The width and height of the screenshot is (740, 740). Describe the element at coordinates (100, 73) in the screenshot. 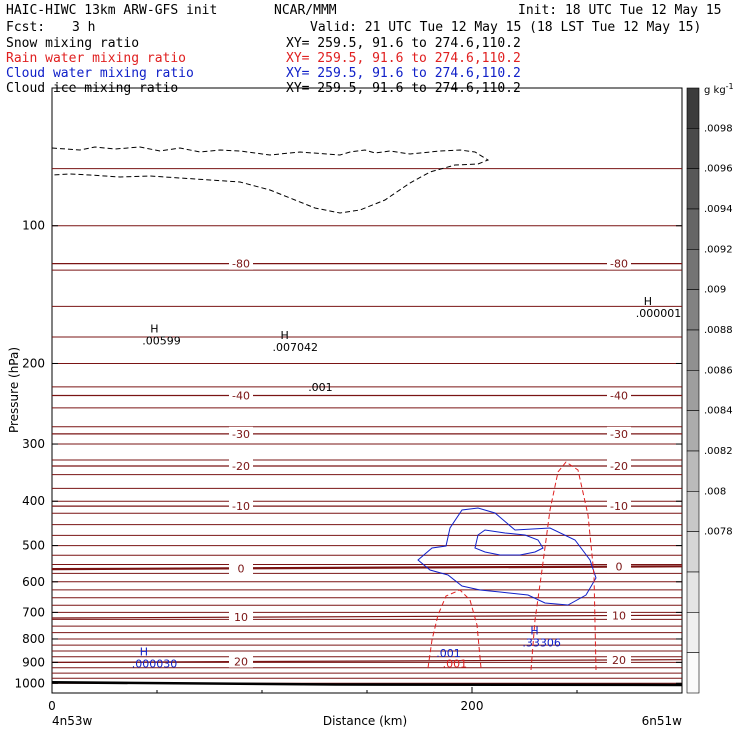

I see `field-name-cloud-water: Cloud water mixing ratio` at that location.